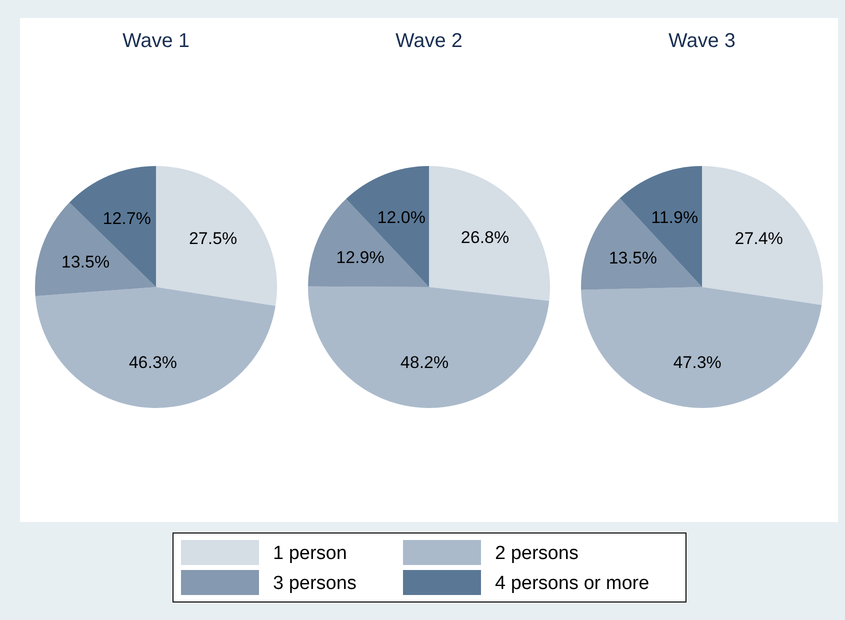  I want to click on data-label: 12.9%, so click(360, 258).